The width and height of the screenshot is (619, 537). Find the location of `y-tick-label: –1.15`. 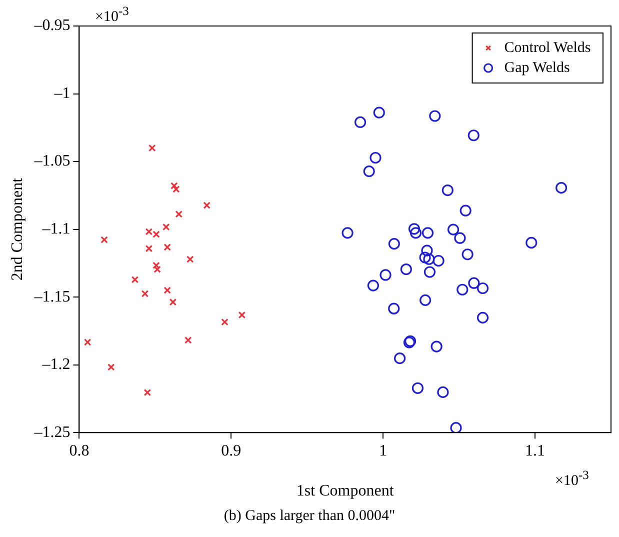

y-tick-label: –1.15 is located at coordinates (51, 297).